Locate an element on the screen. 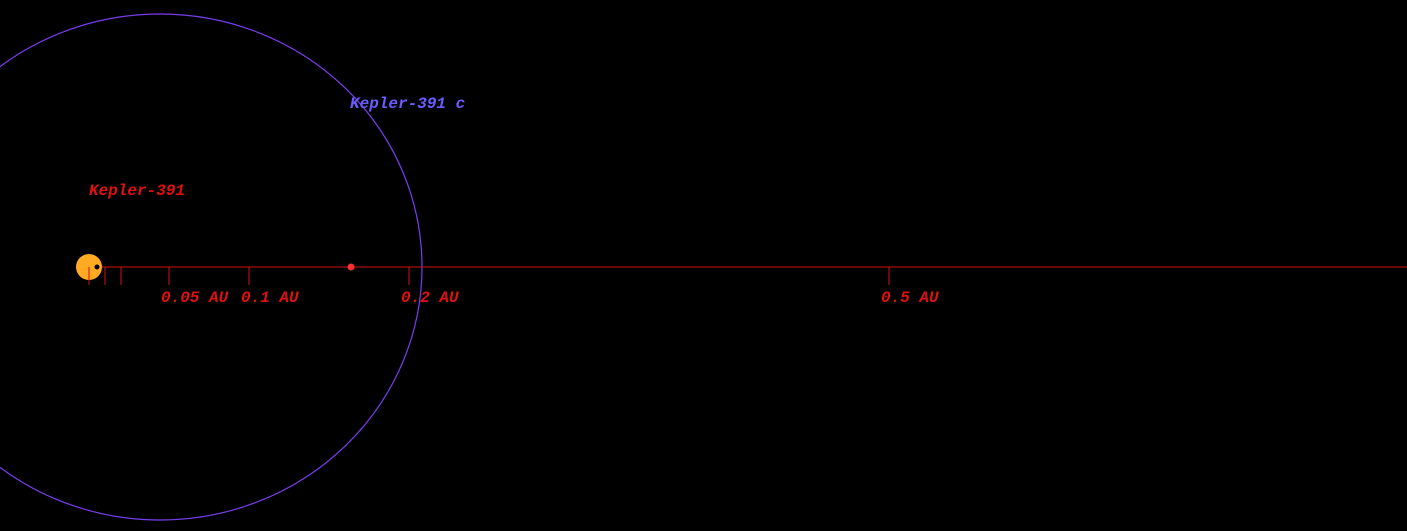  scale-tick-label: 0.1 AU is located at coordinates (270, 298).